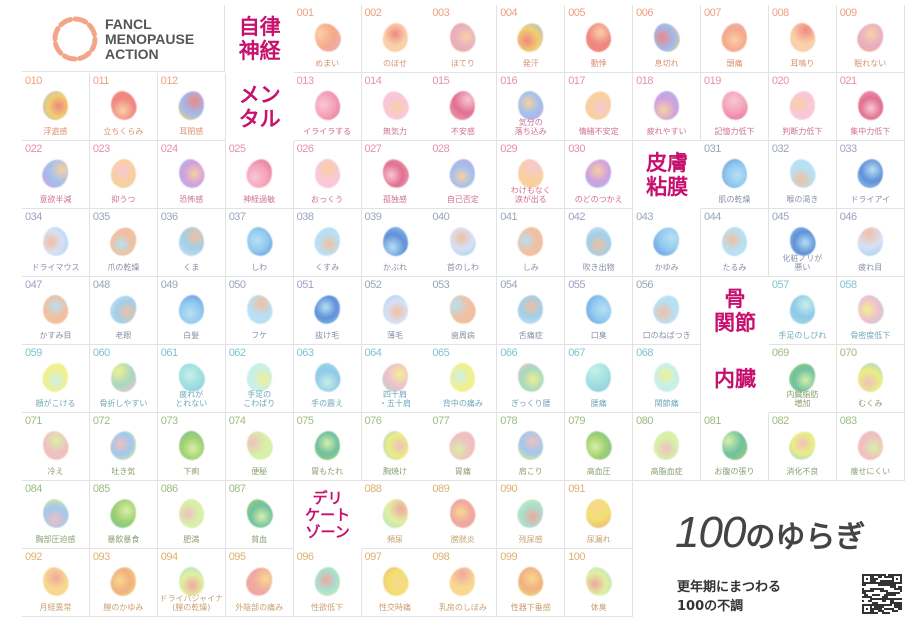  What do you see at coordinates (56, 515) in the screenshot?
I see `symptom-card: 084 胸部圧迫感` at bounding box center [56, 515].